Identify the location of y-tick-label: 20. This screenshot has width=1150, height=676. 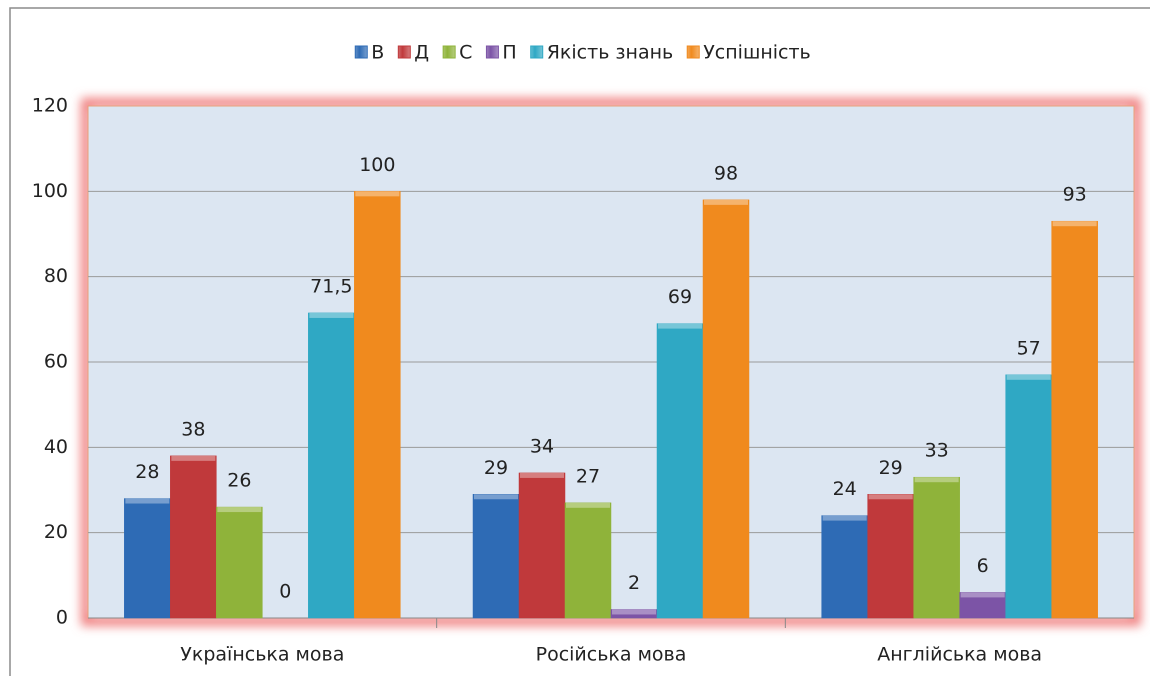
(56, 532).